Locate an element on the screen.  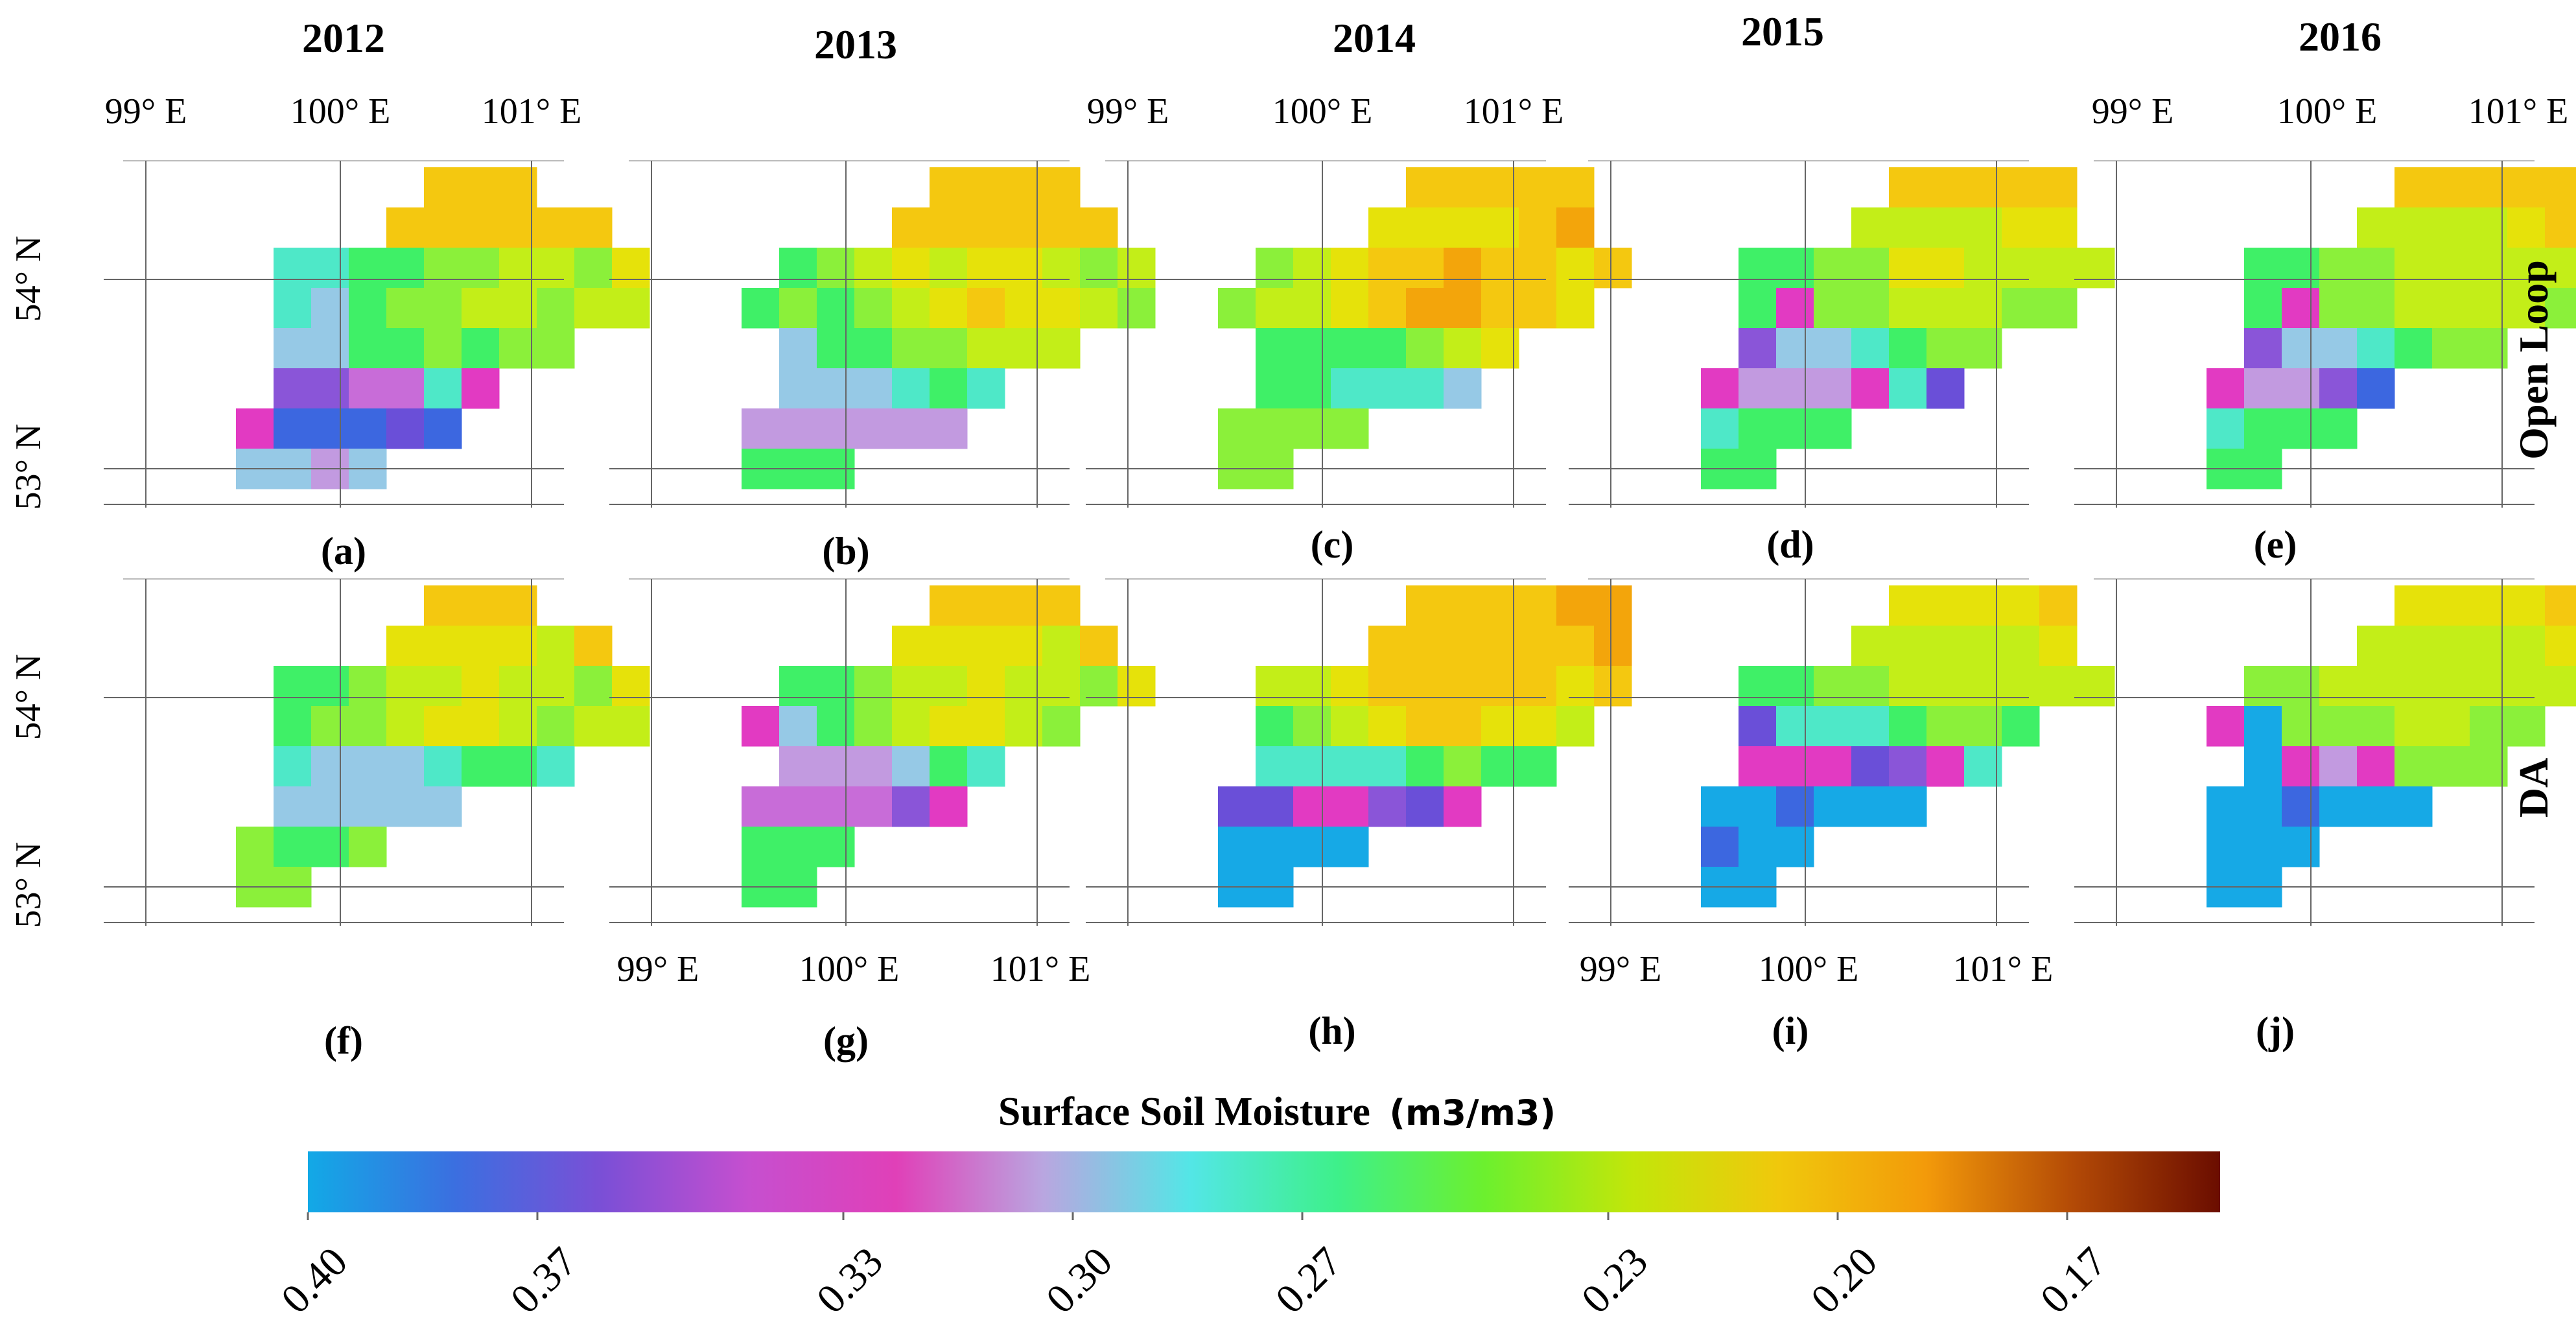
lat-label-53-top: 53° N is located at coordinates (28, 467).